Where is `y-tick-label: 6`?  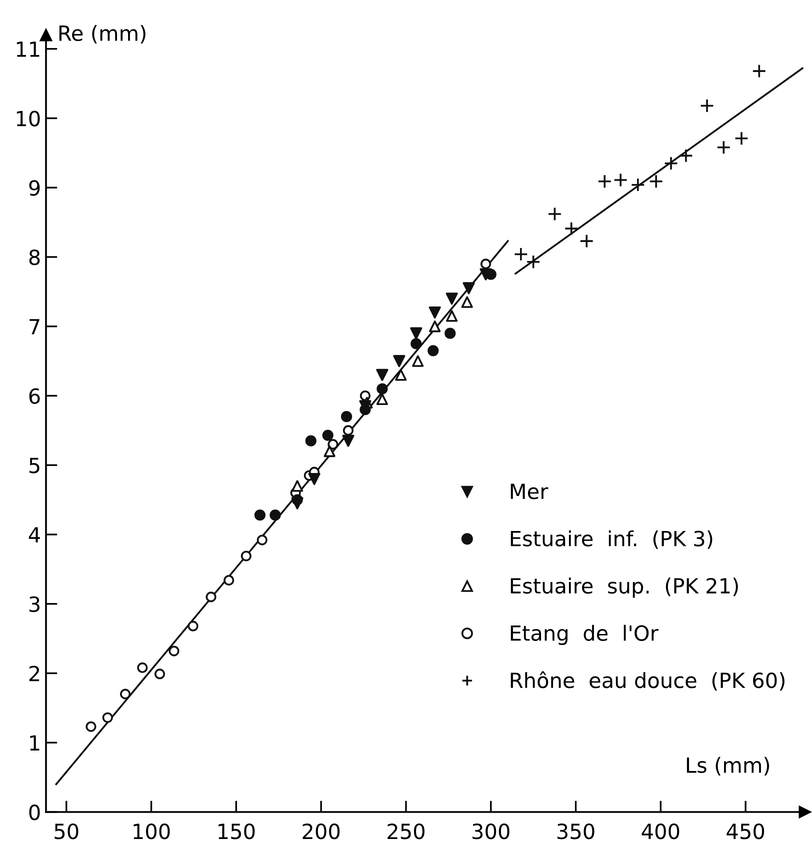
y-tick-label: 6 is located at coordinates (34, 396).